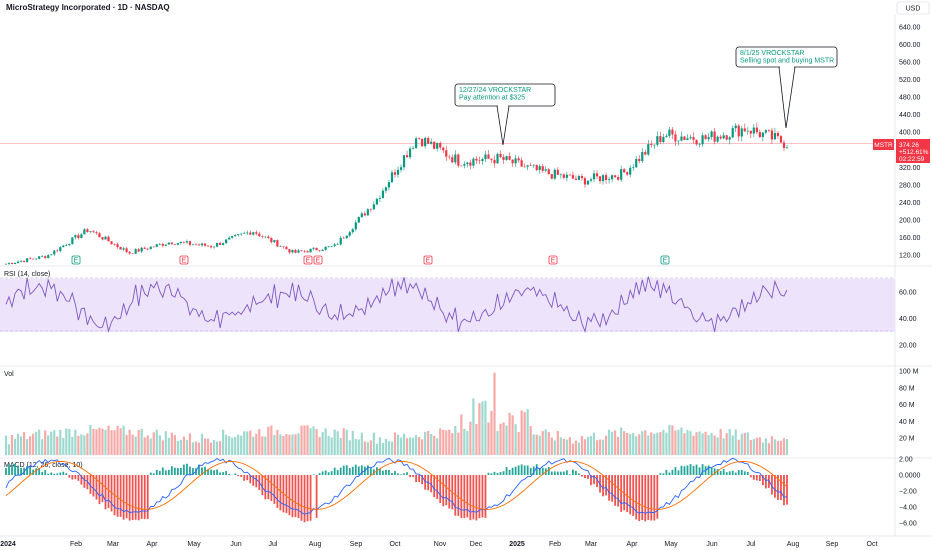 Image resolution: width=932 pixels, height=550 pixels. What do you see at coordinates (901, 151) in the screenshot?
I see `last-price-tag: MSTR 374.26 +512.61% 02:22:59` at bounding box center [901, 151].